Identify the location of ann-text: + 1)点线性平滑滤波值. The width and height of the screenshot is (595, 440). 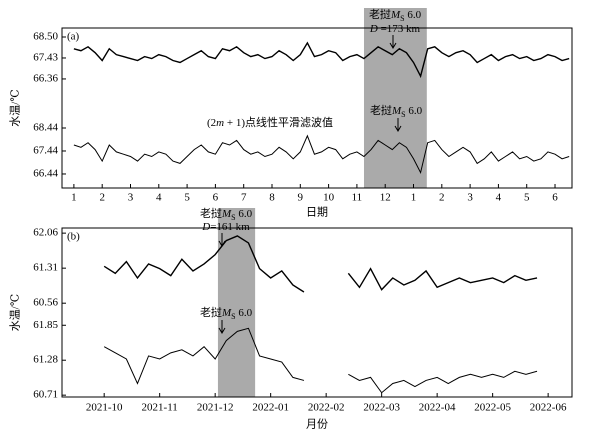
(278, 122).